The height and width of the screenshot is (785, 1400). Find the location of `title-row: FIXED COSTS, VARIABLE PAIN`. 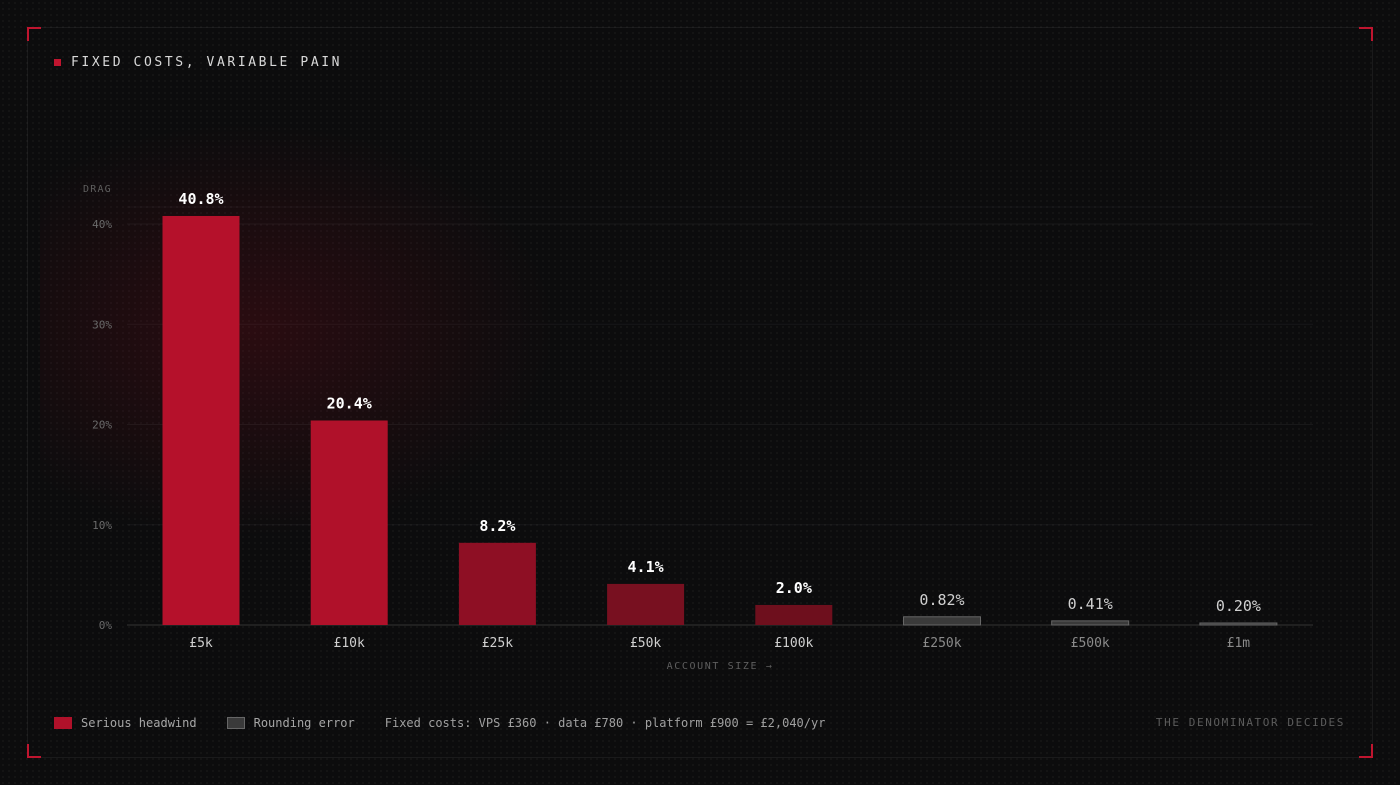

title-row: FIXED COSTS, VARIABLE PAIN is located at coordinates (198, 62).